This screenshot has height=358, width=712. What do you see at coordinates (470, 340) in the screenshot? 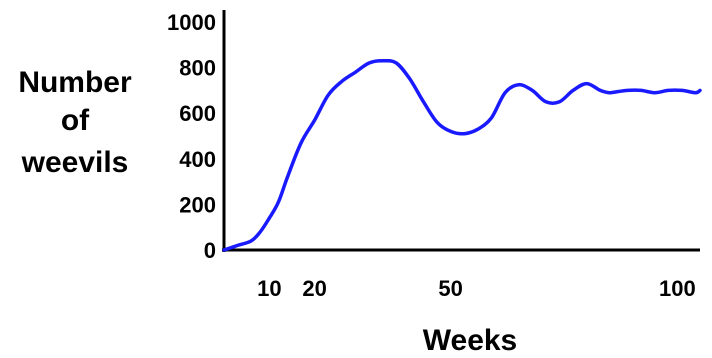
I see `x-axis-title: Weeks` at bounding box center [470, 340].